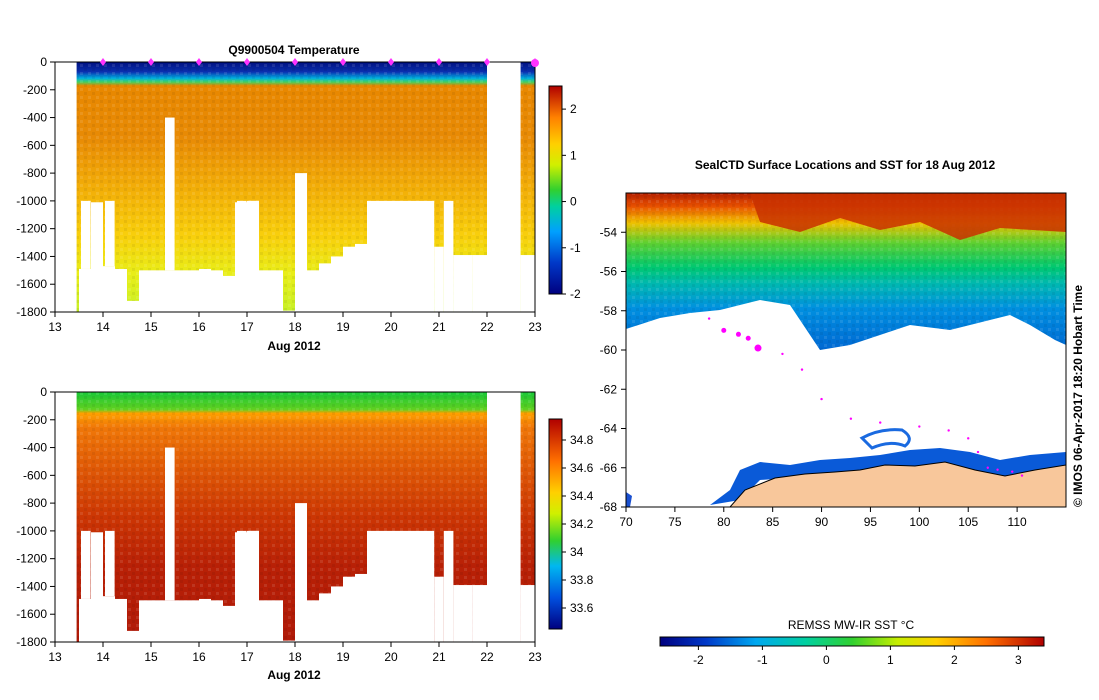 The width and height of the screenshot is (1099, 700). What do you see at coordinates (578, 524) in the screenshot?
I see `salinity-colorbar-ticks: 34.8 34.6 34.4 34.2 34 33.8 33.6` at bounding box center [578, 524].